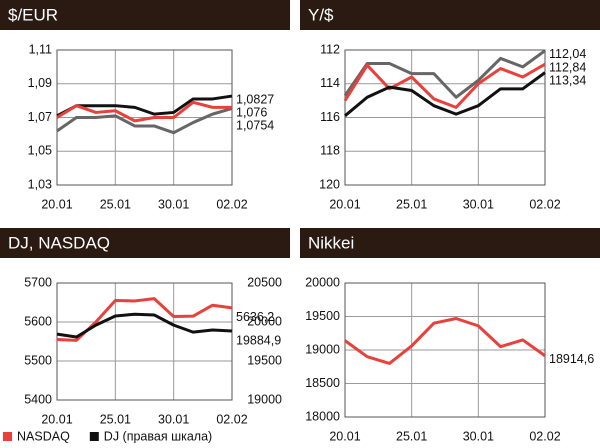 The width and height of the screenshot is (600, 448). What do you see at coordinates (322, 416) in the screenshot?
I see `y-tick-label: 18000` at bounding box center [322, 416].